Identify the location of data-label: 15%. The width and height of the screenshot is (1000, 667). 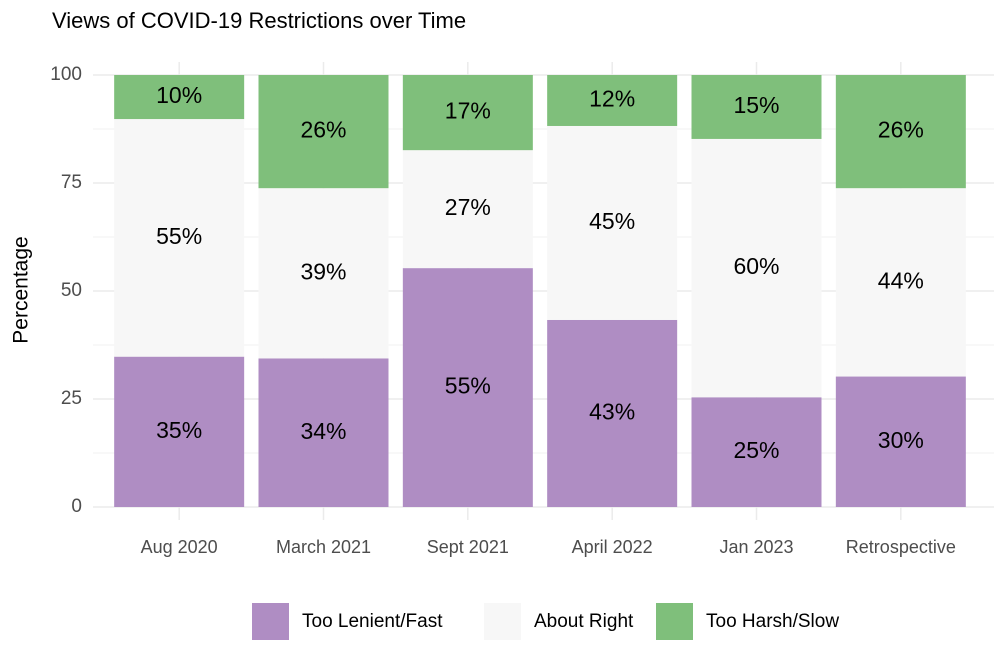
(756, 105).